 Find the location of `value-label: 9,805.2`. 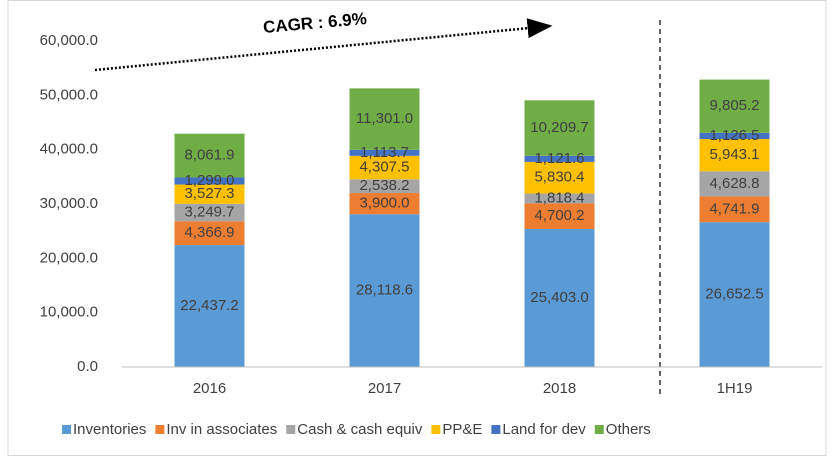

value-label: 9,805.2 is located at coordinates (734, 105).